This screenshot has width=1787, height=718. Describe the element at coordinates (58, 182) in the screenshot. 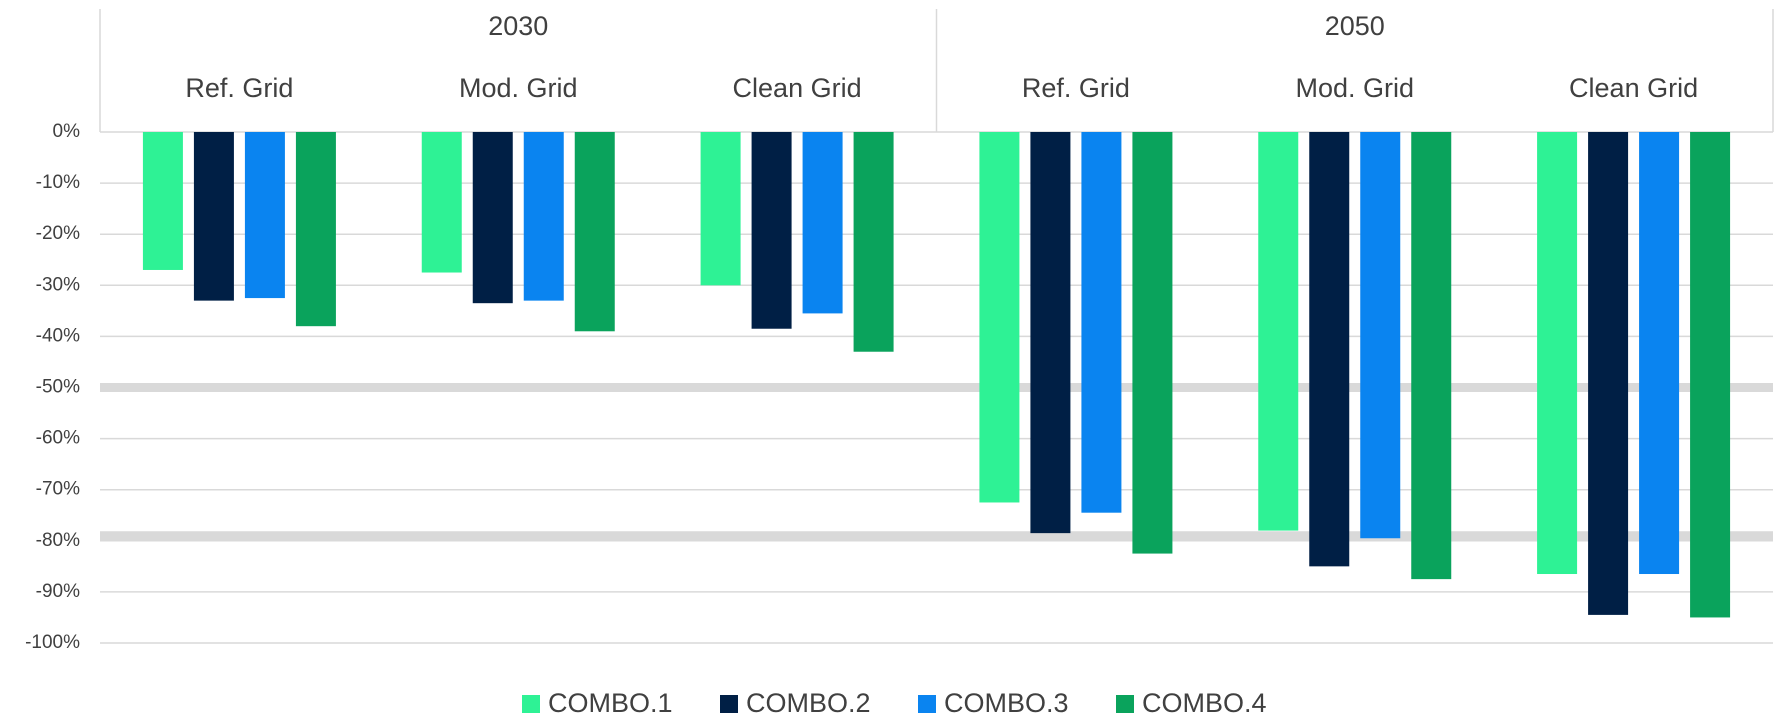

I see `y-tick-label: -10%` at that location.